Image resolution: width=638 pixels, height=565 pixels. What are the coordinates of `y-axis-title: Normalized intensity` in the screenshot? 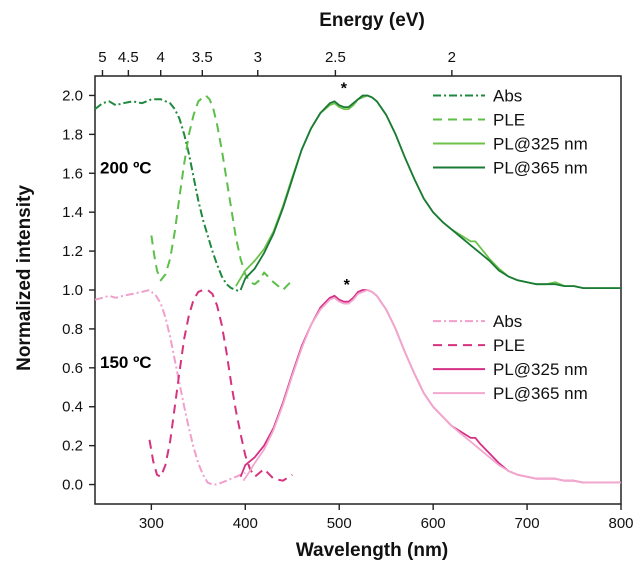 It's located at (24, 278).